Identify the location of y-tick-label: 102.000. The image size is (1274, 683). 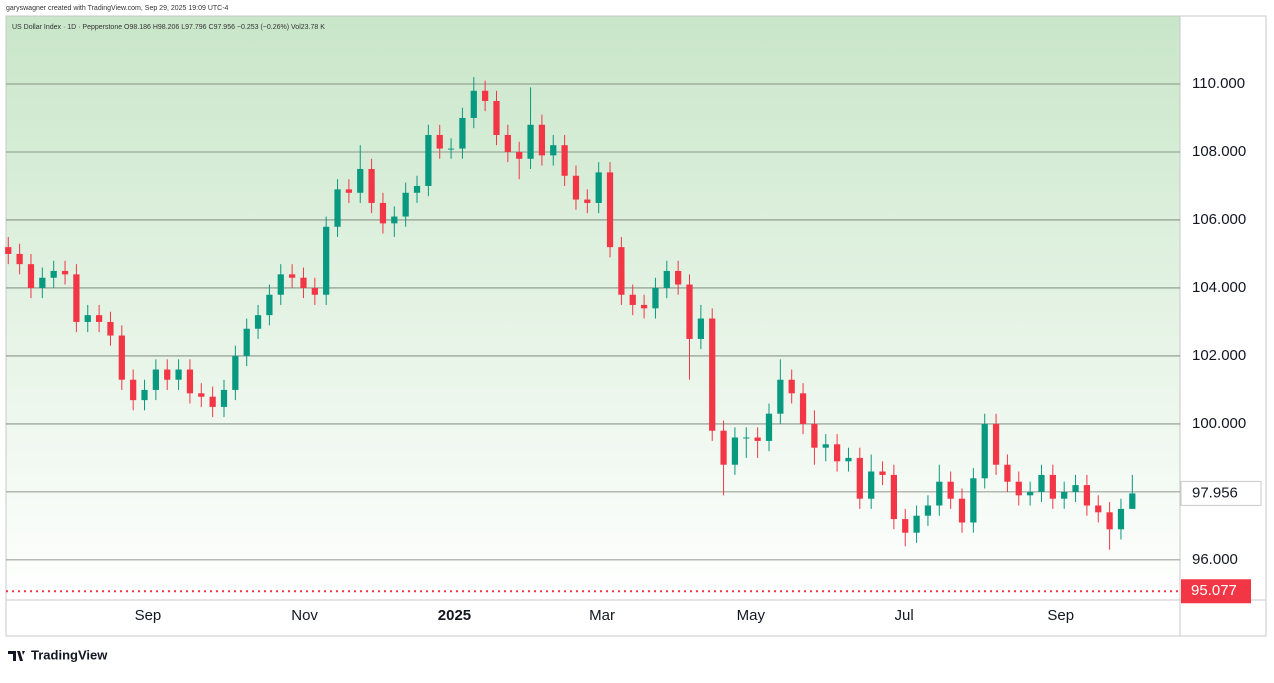
(1219, 355).